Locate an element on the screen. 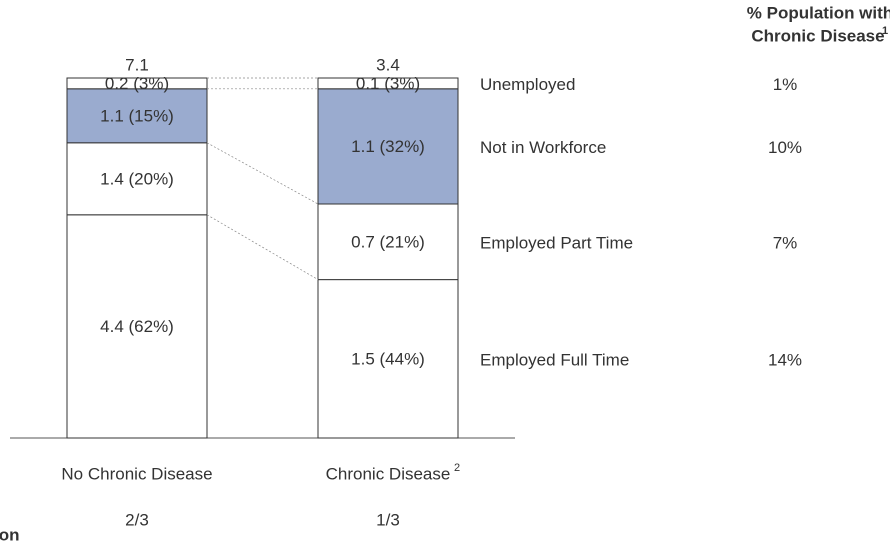  category-superscript: 2 is located at coordinates (457, 468).